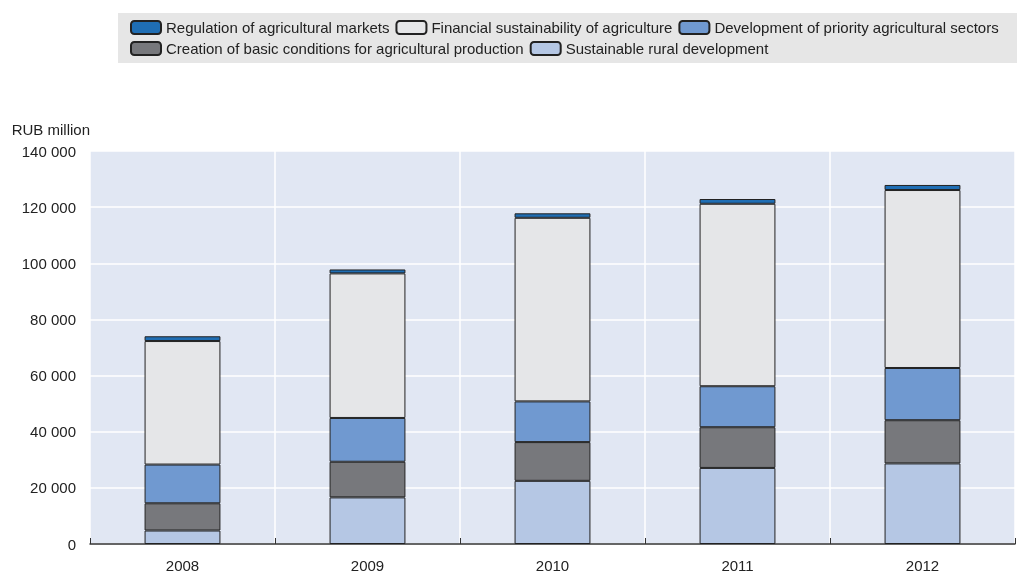 The height and width of the screenshot is (586, 1025). I want to click on y-tick-label: 140 000, so click(48, 151).